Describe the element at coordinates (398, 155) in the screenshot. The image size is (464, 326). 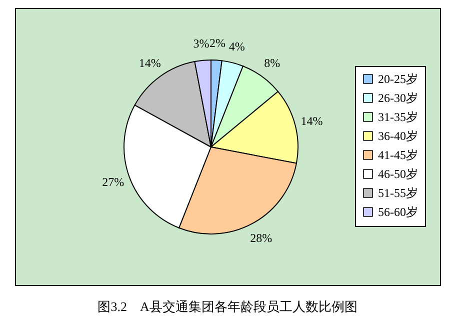
I see `legend-label: 41-45岁` at that location.